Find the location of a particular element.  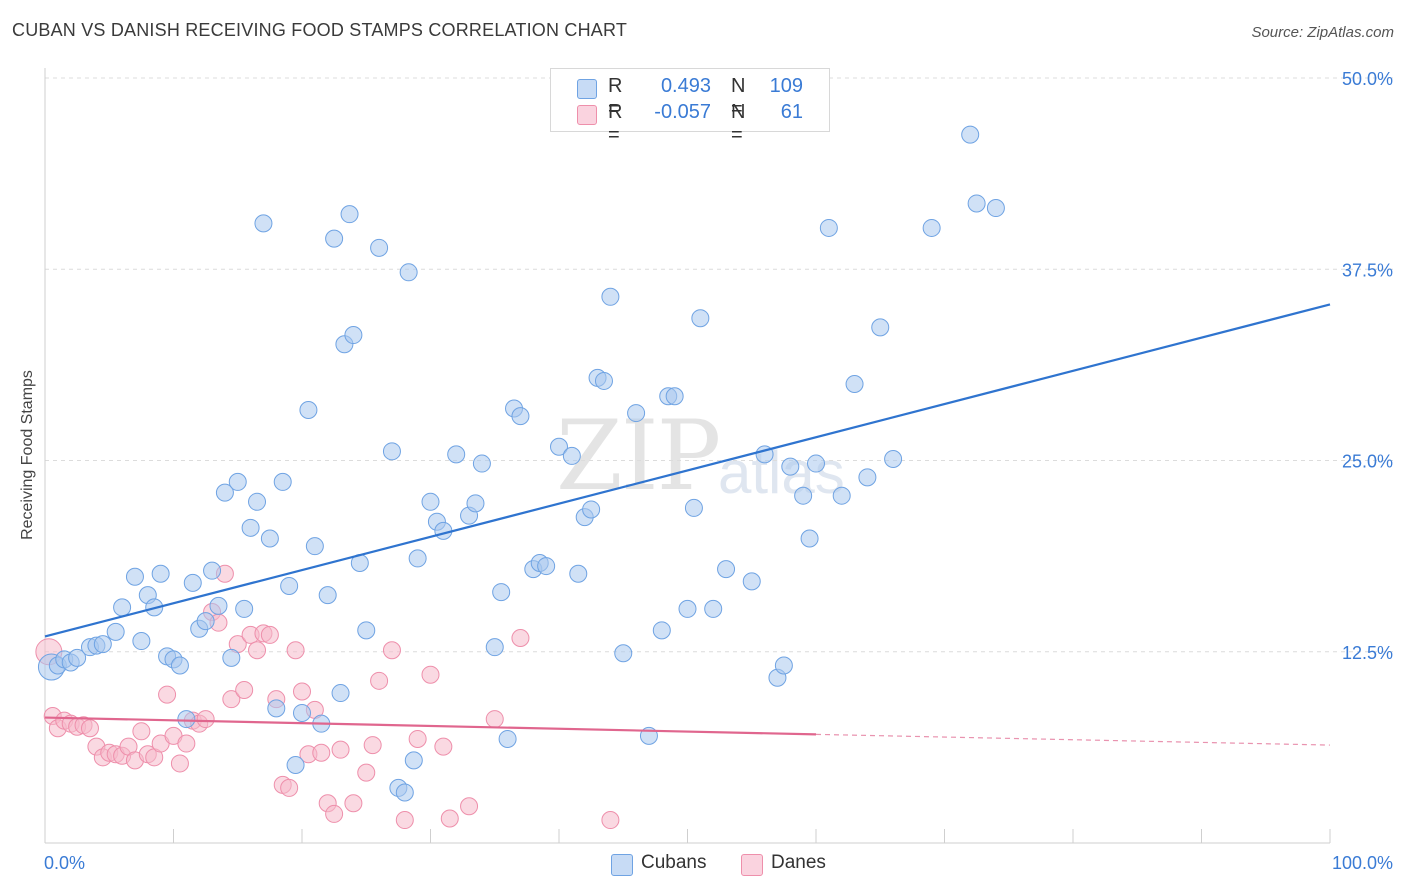

danes-trend-line is located at coordinates (430, 726).